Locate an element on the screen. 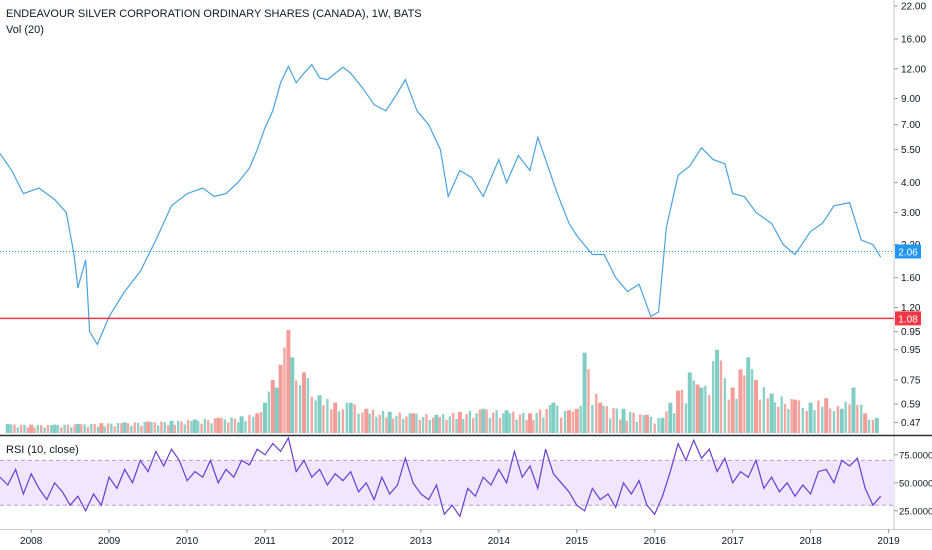 This screenshot has width=932, height=550. current-price-label: 2.06 is located at coordinates (908, 252).